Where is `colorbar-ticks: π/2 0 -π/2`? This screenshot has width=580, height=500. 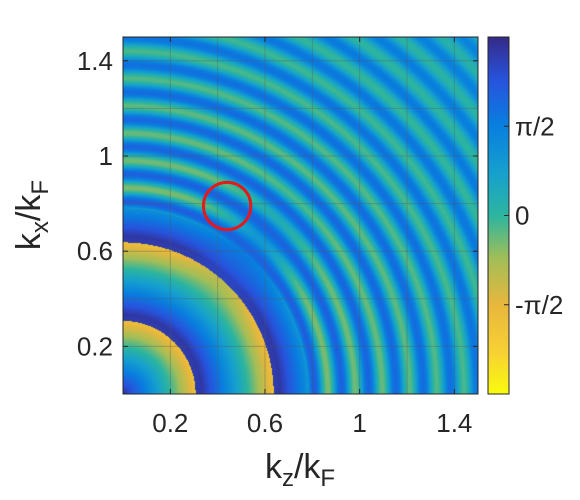 colorbar-ticks: π/2 0 -π/2 is located at coordinates (533, 215).